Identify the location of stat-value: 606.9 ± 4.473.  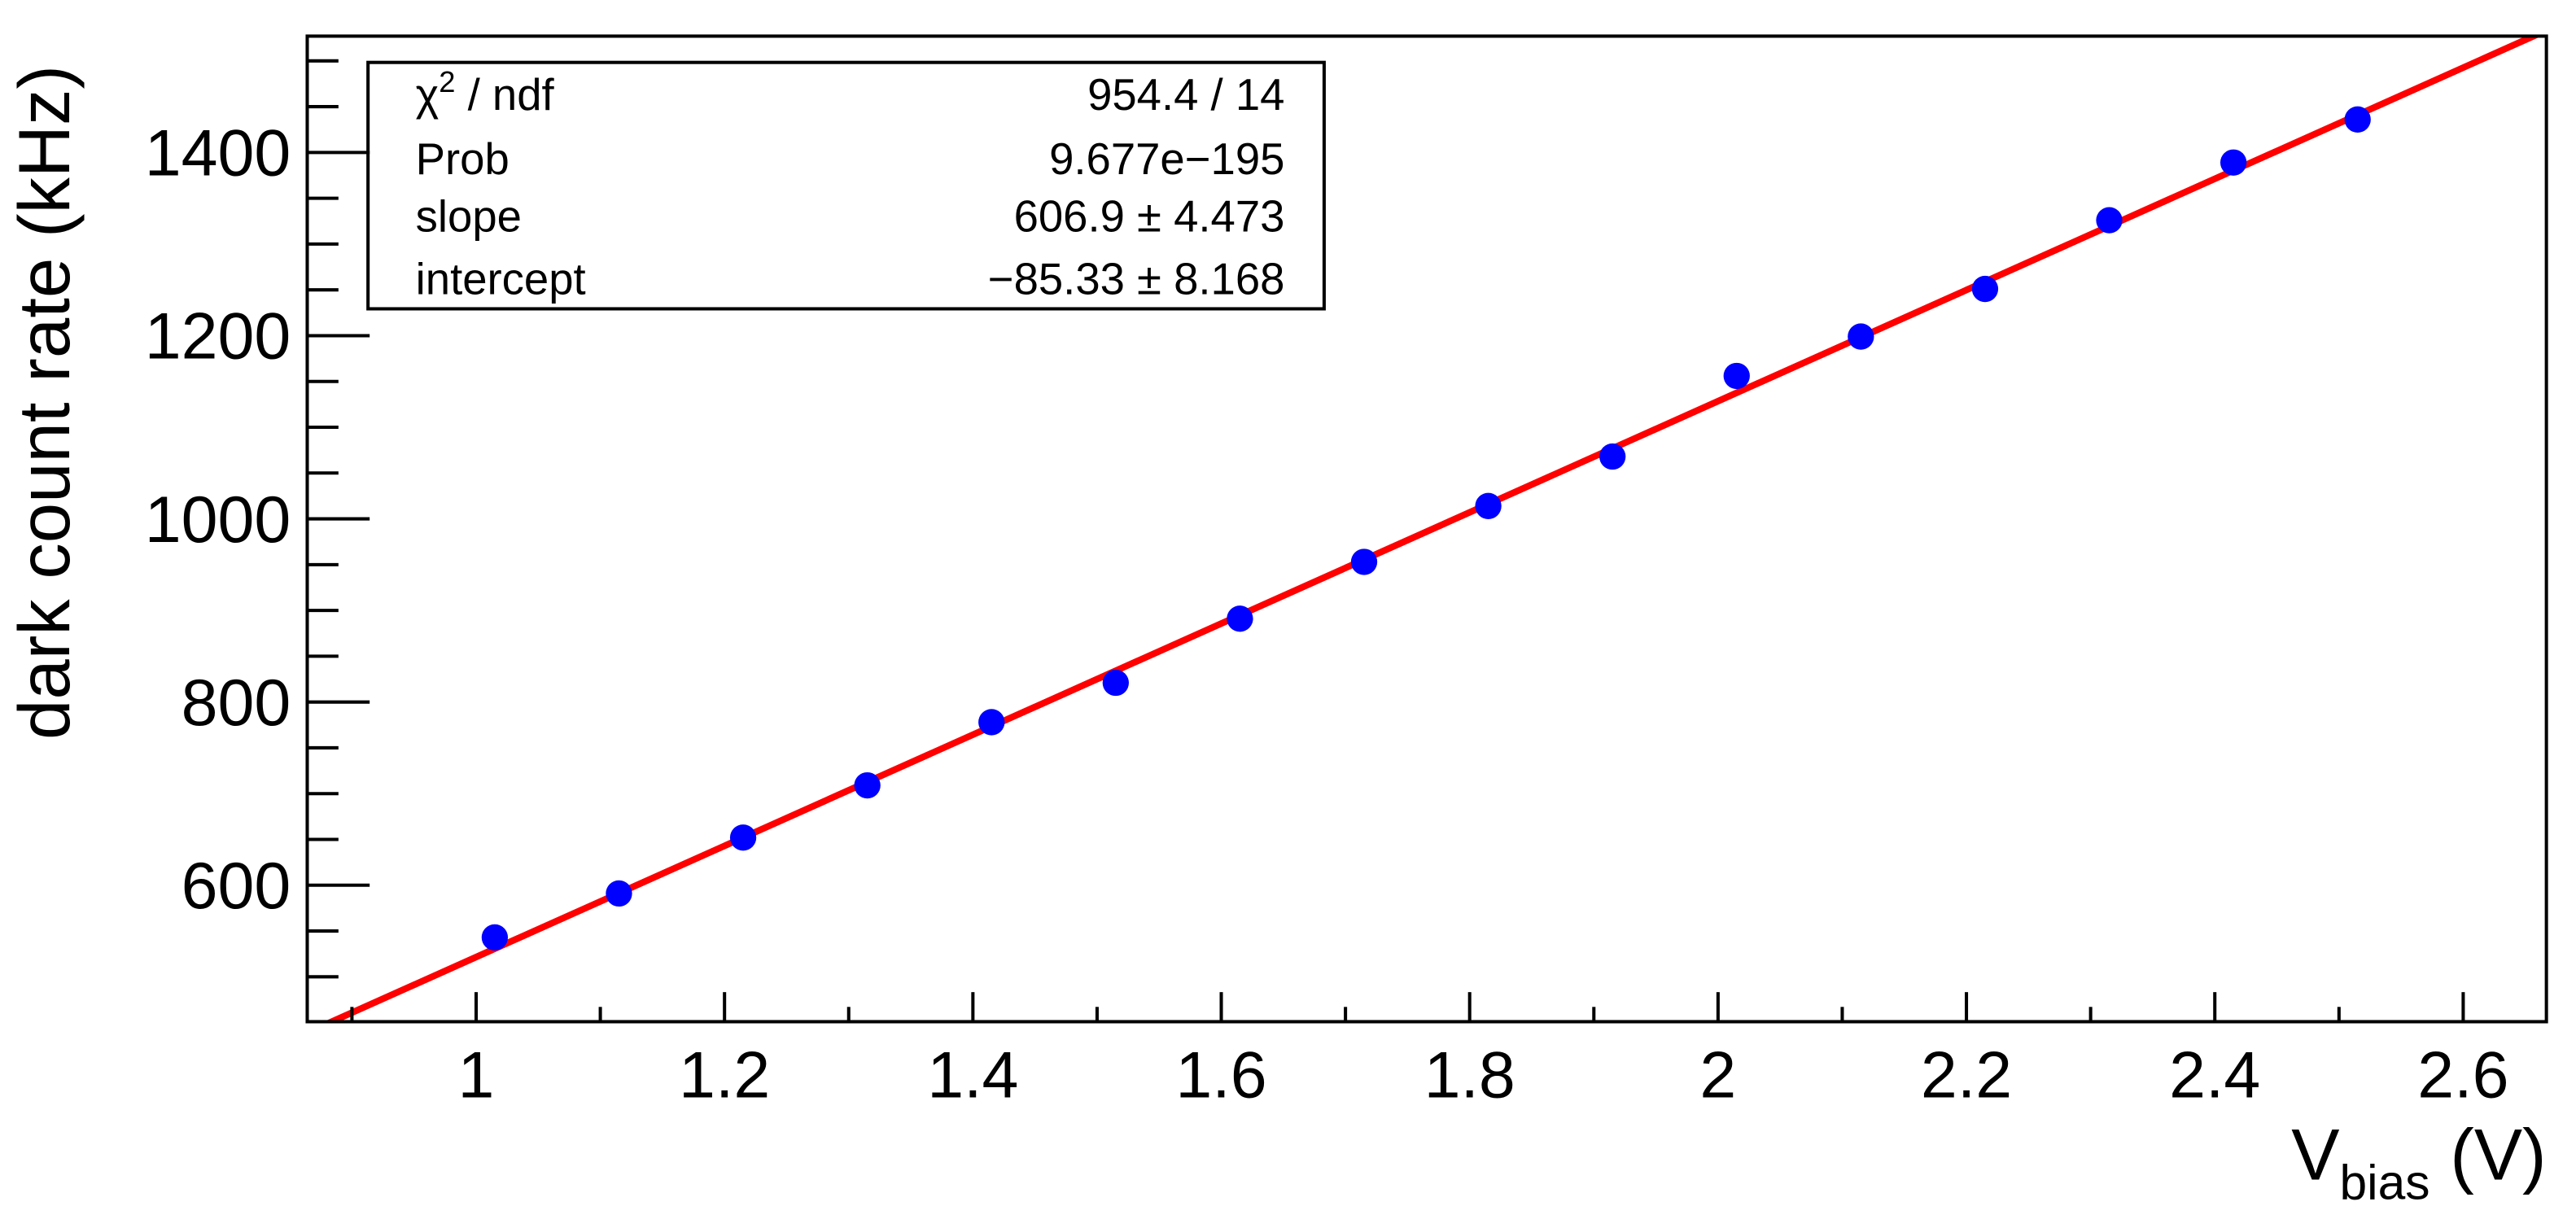
(1149, 217).